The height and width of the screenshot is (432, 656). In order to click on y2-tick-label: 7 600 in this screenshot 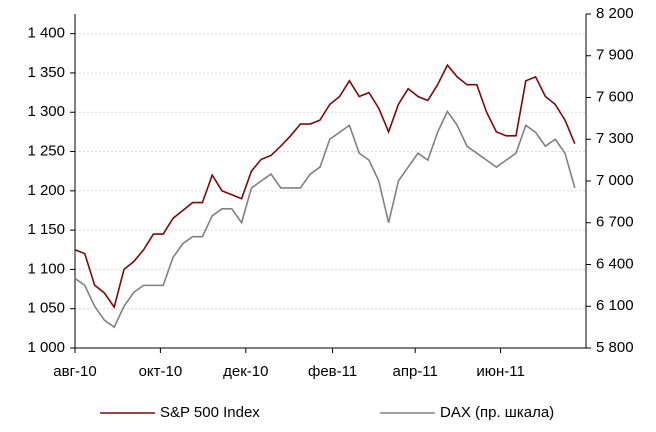, I will do `click(615, 96)`.